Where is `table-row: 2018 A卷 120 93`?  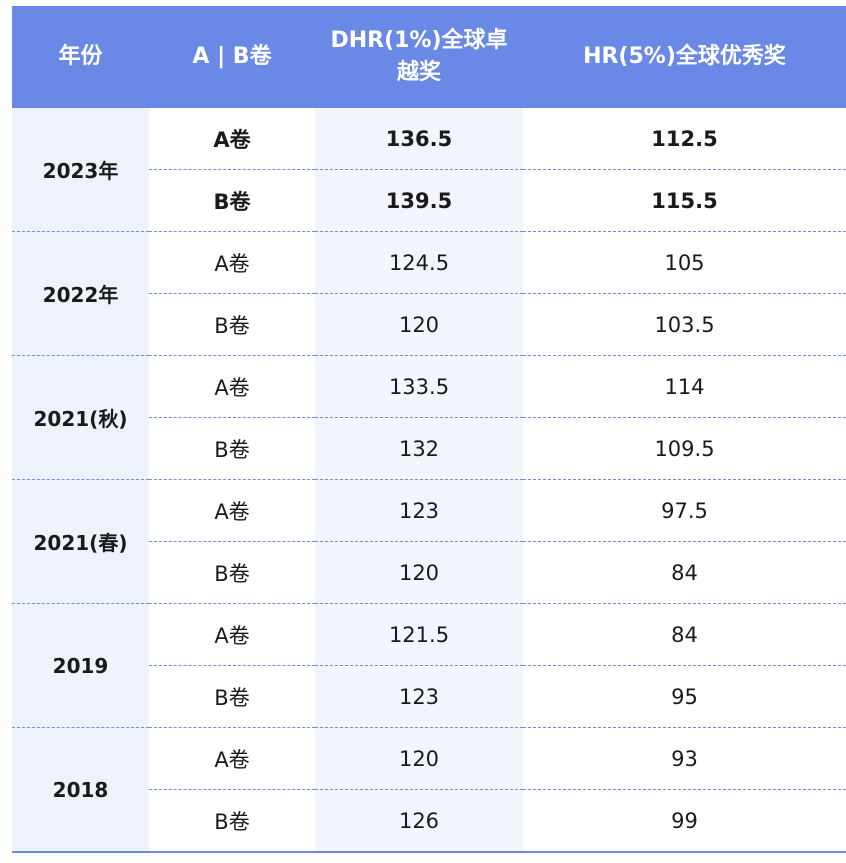 table-row: 2018 A卷 120 93 is located at coordinates (429, 789).